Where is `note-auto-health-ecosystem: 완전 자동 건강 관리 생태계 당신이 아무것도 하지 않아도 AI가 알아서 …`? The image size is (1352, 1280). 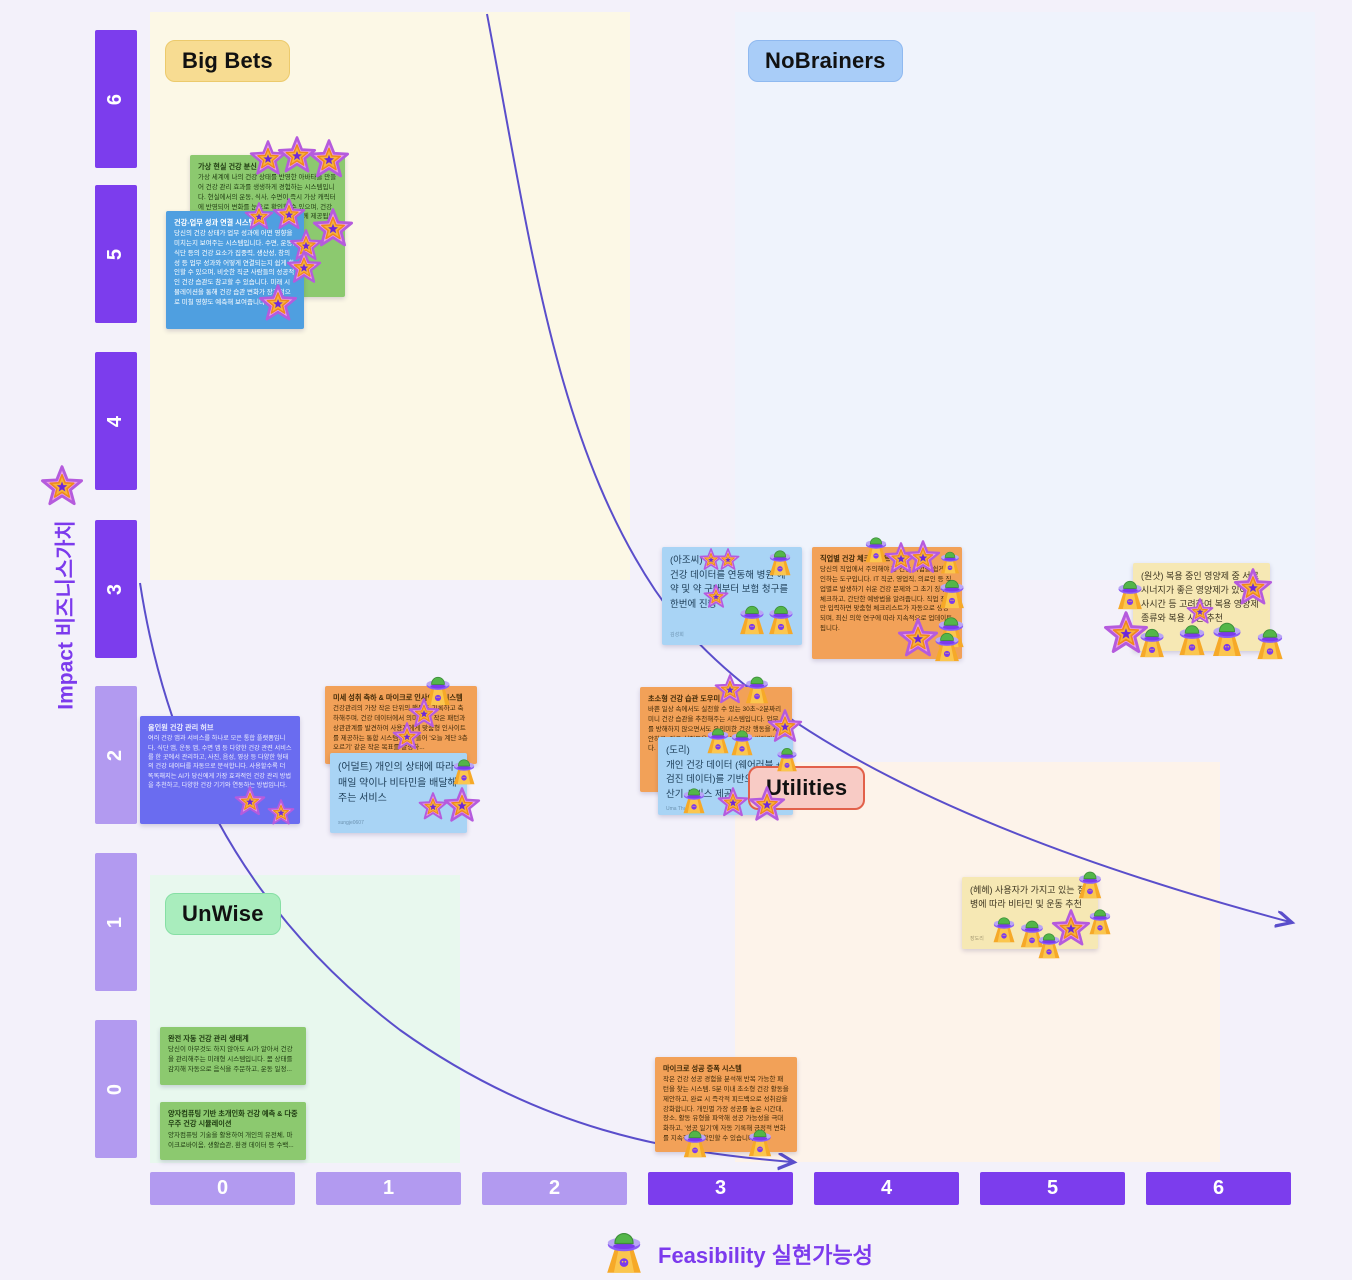
note-auto-health-ecosystem: 완전 자동 건강 관리 생태계 당신이 아무것도 하지 않아도 AI가 알아서 … is located at coordinates (233, 1056).